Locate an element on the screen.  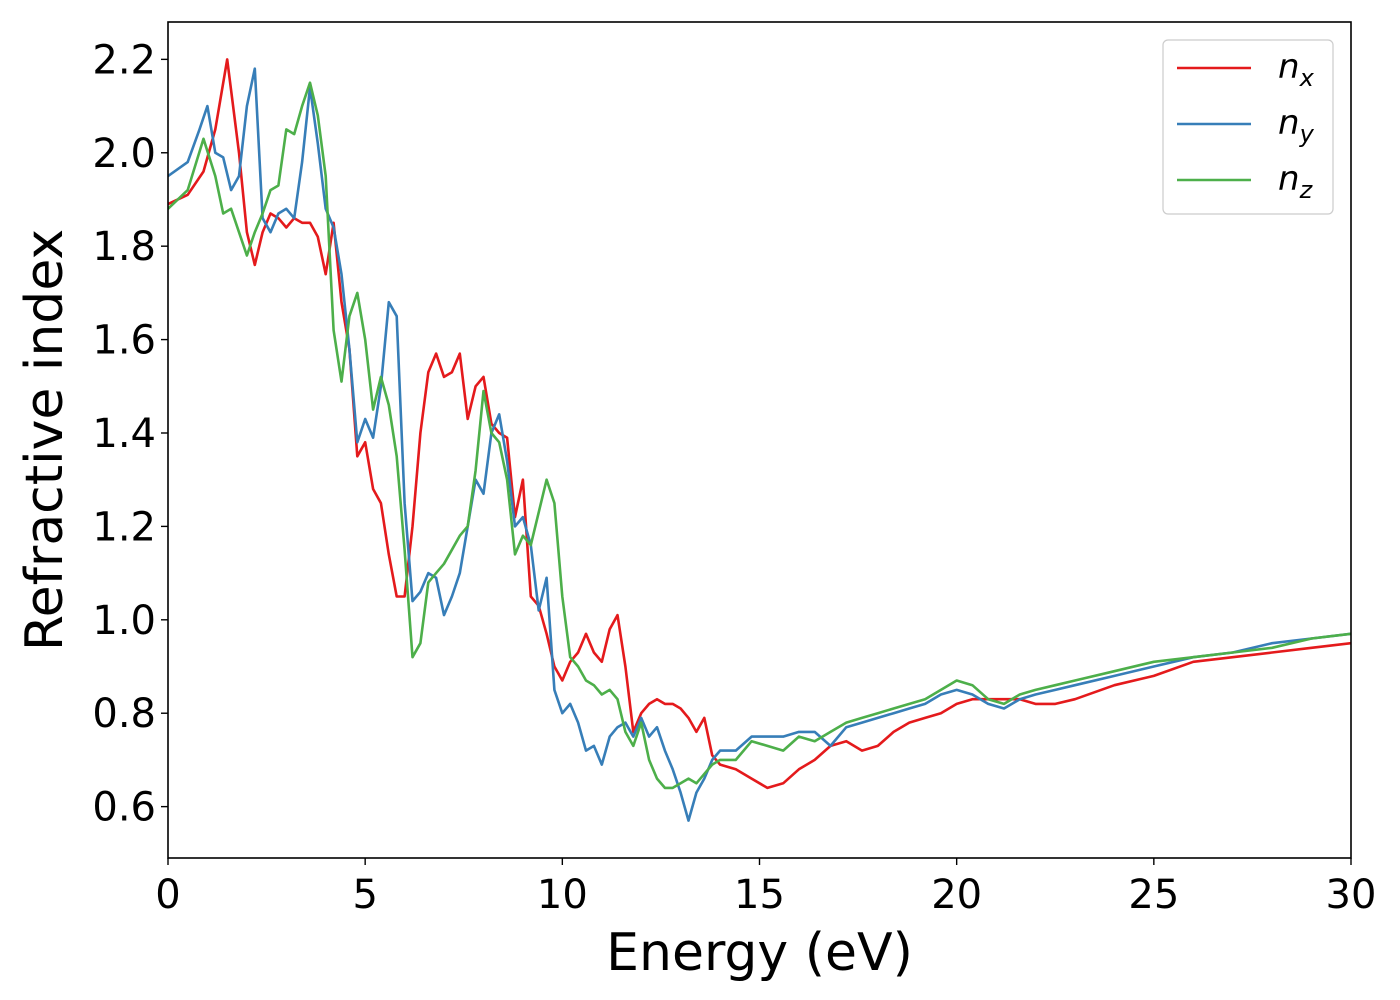
y-tick-label: 1.2 is located at coordinates (124, 527).